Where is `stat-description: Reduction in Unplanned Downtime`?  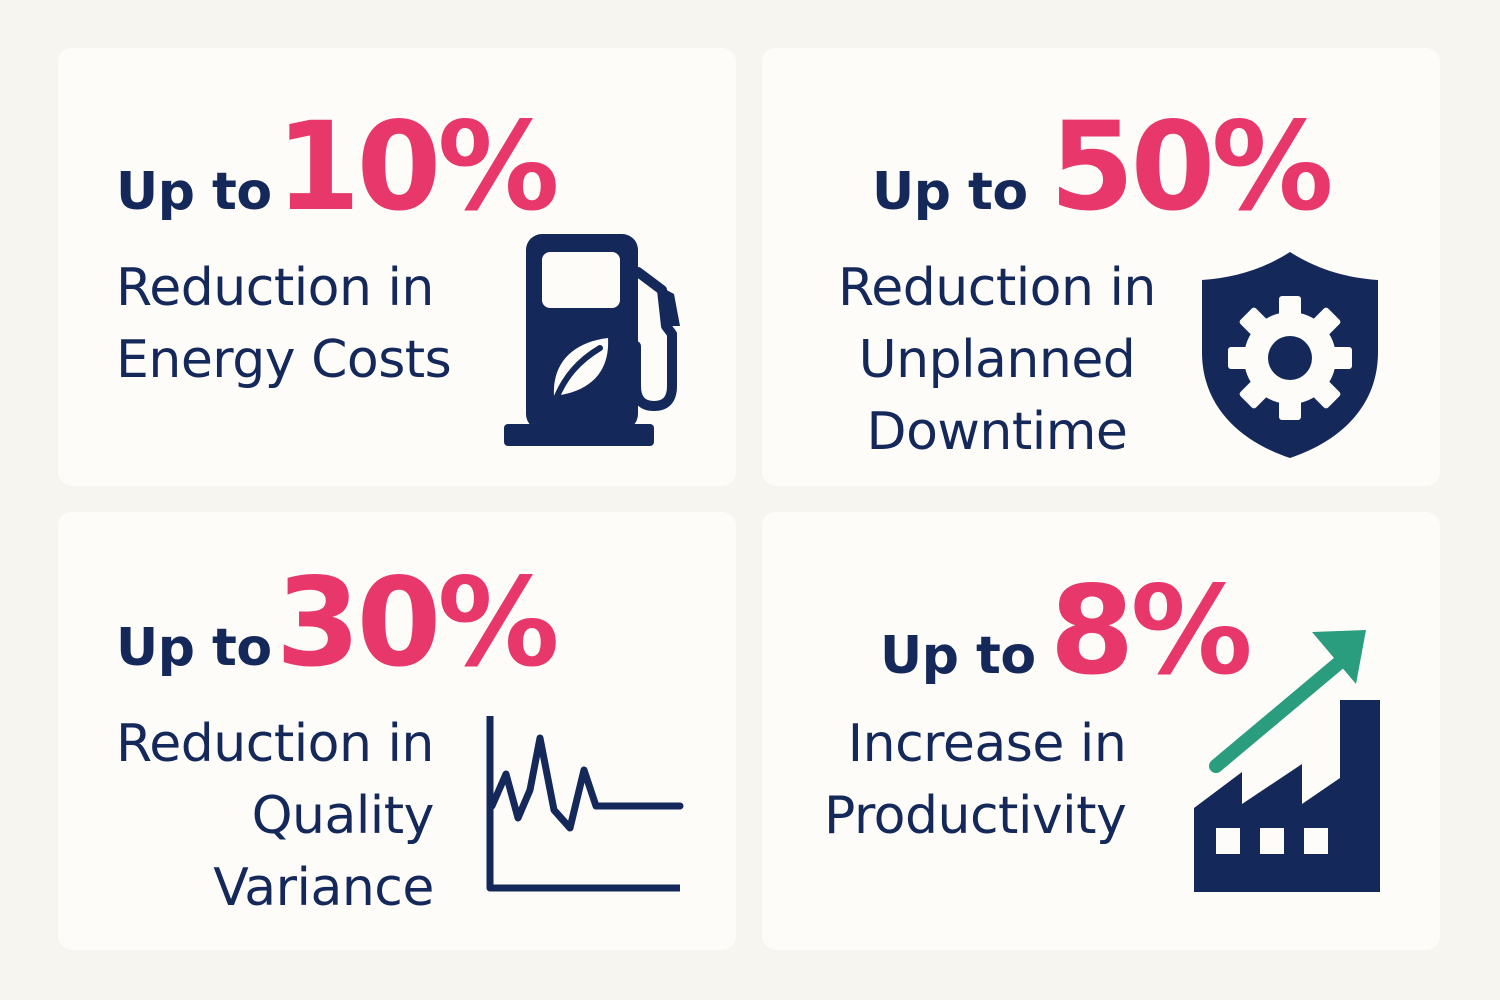
stat-description: Reduction in Unplanned Downtime is located at coordinates (997, 360).